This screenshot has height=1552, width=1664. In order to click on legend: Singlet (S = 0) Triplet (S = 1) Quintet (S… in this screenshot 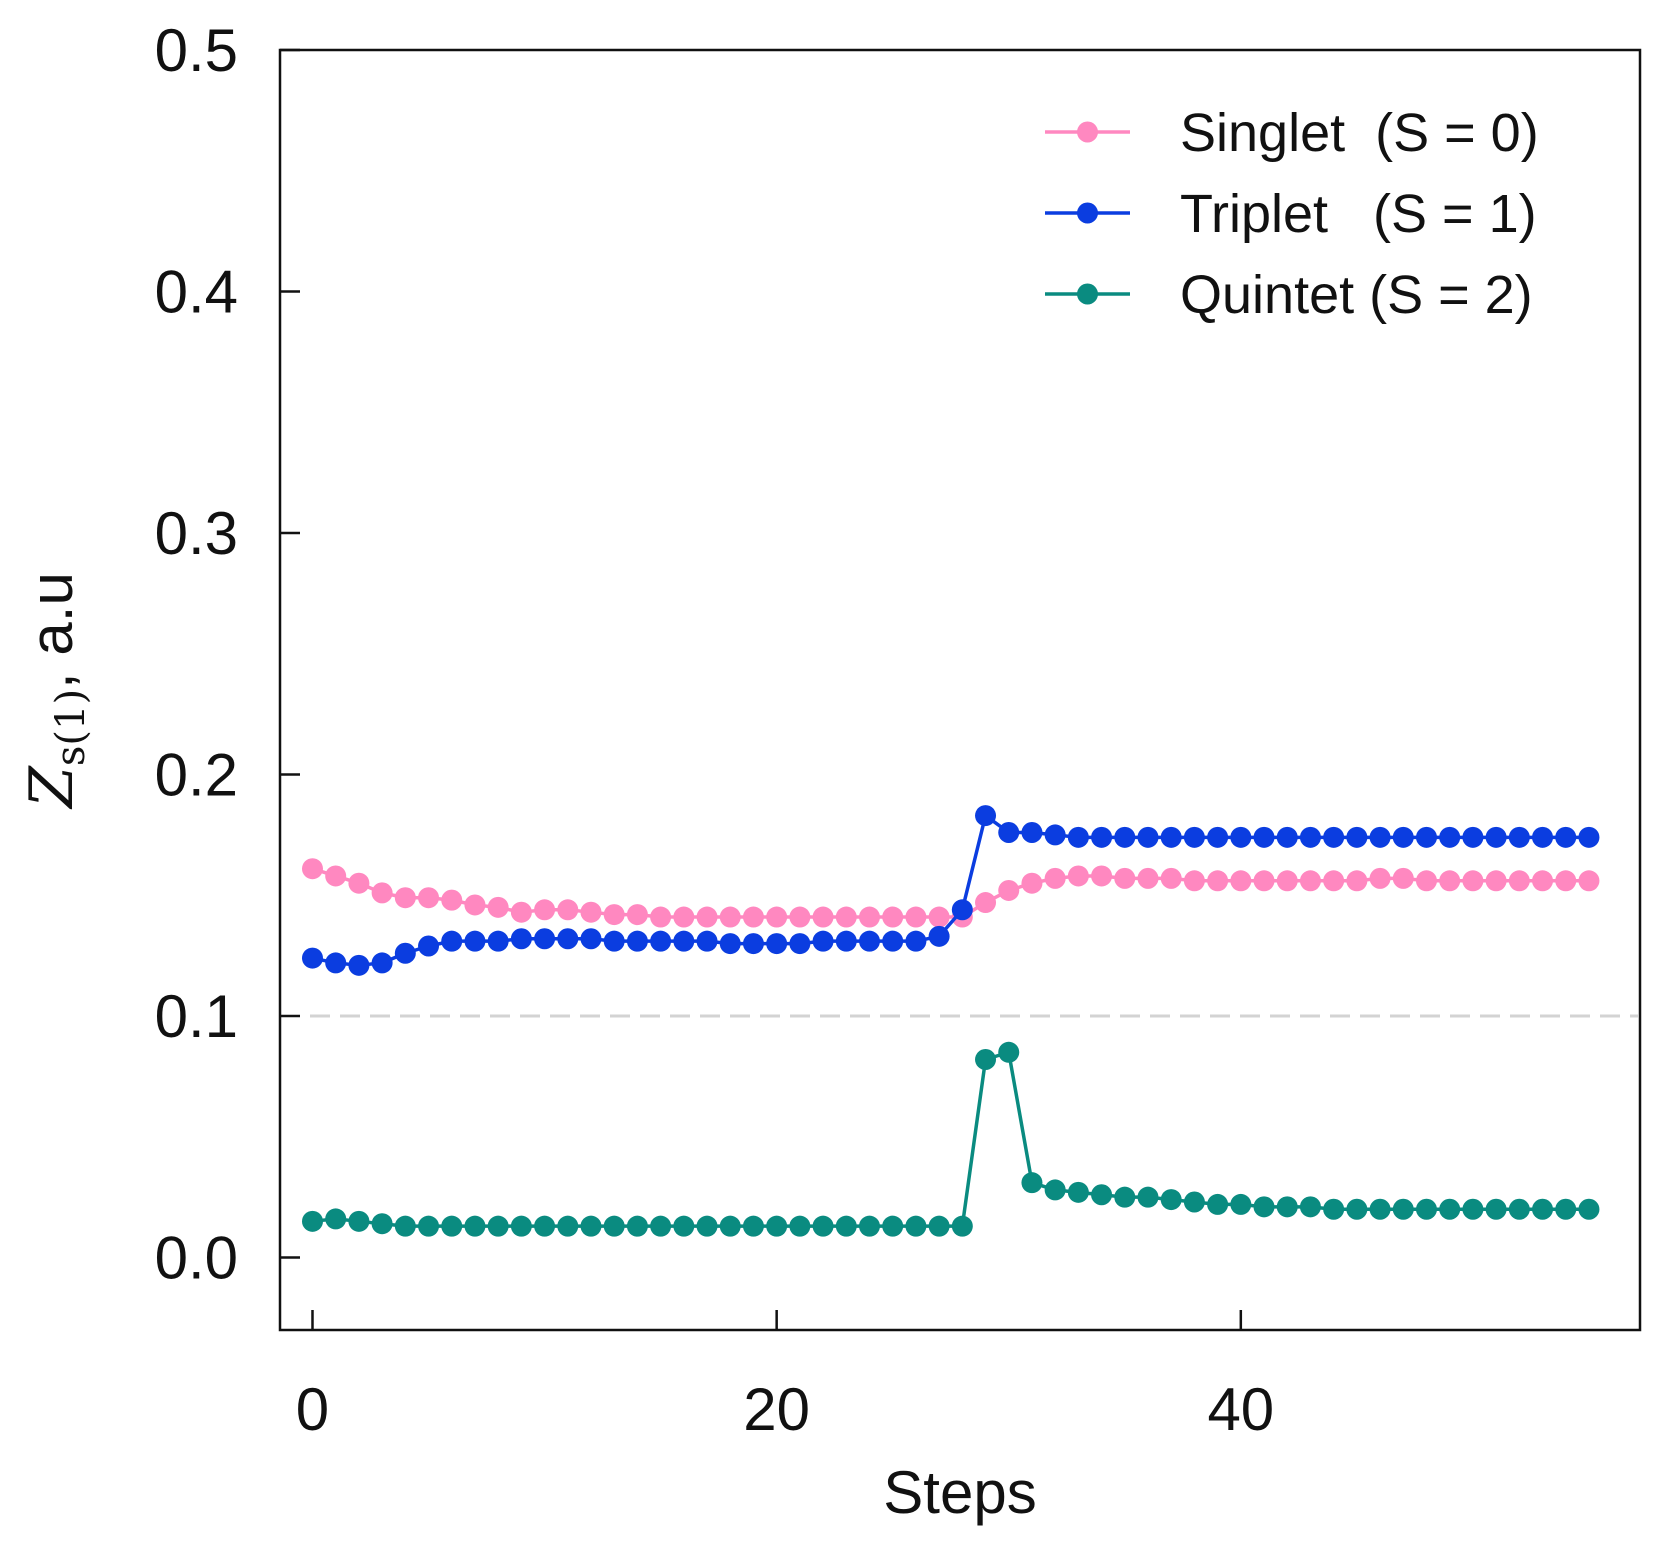, I will do `click(1292, 214)`.